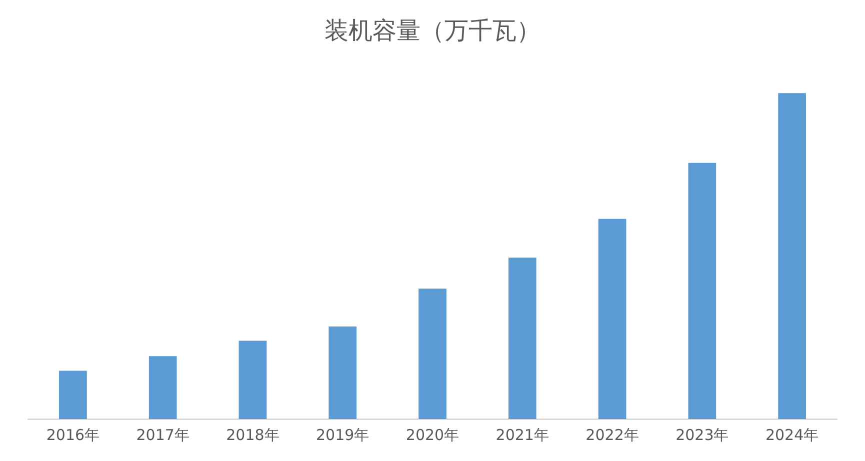 The width and height of the screenshot is (865, 461). What do you see at coordinates (343, 435) in the screenshot?
I see `x-tick-label: 2019年` at bounding box center [343, 435].